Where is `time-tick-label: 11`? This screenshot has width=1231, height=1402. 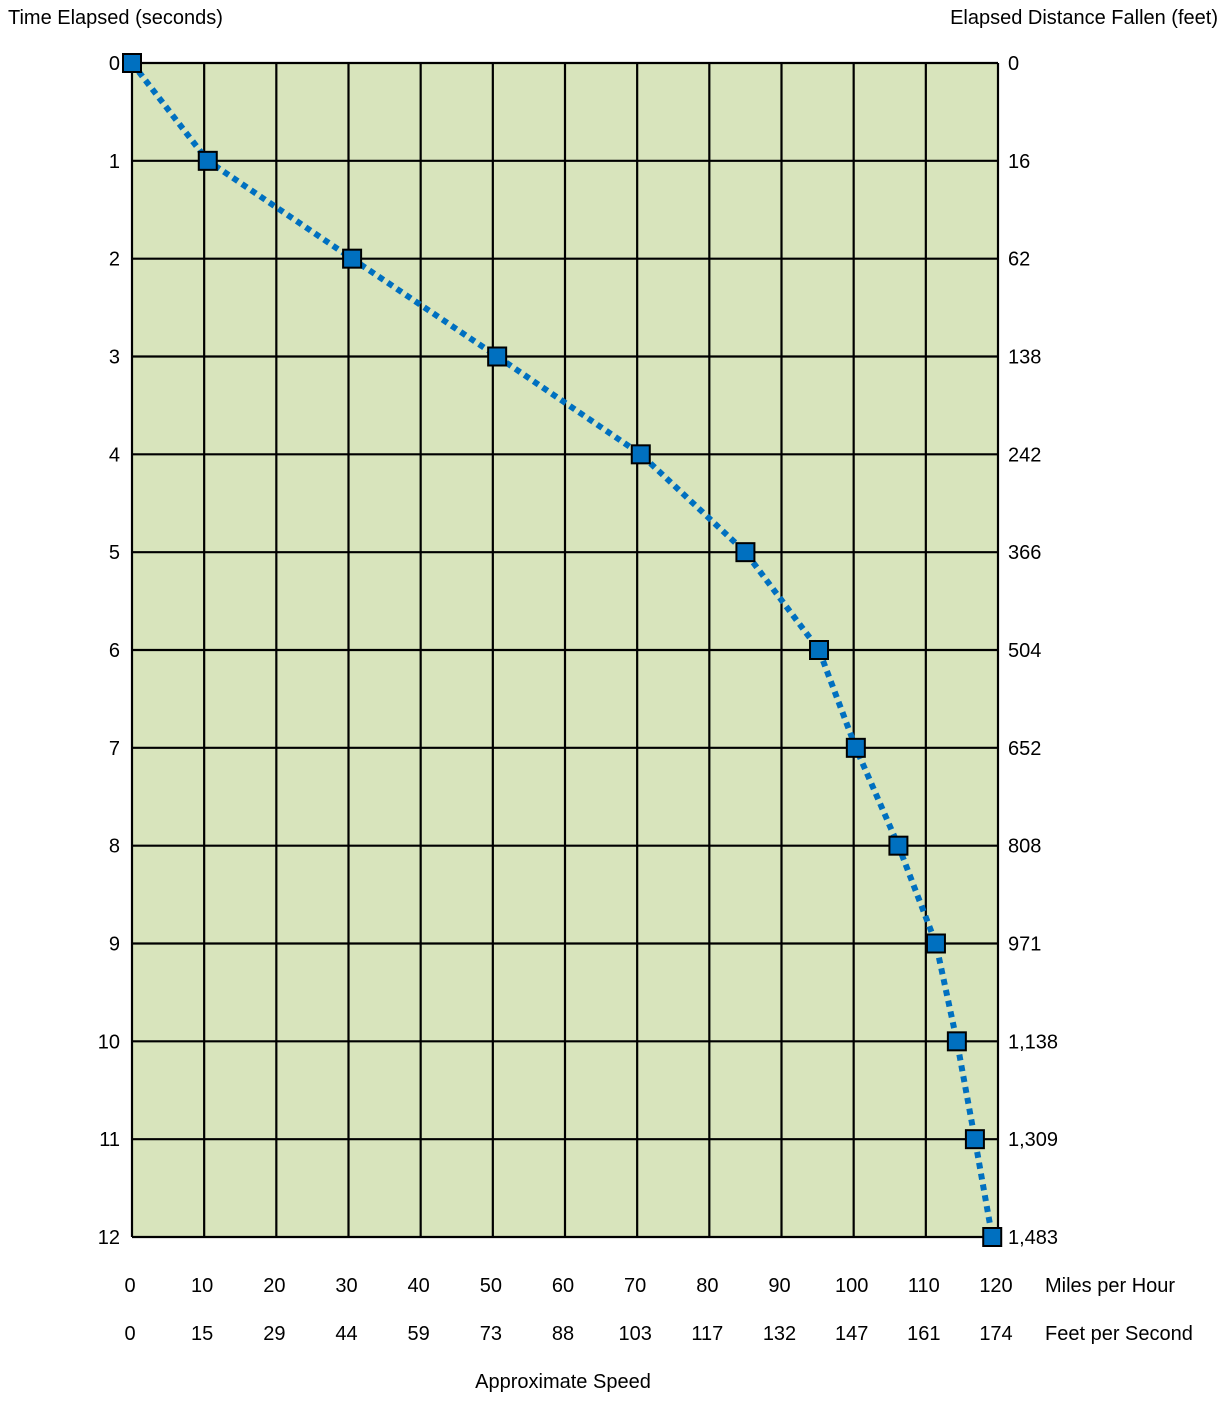
time-tick-label: 11 is located at coordinates (109, 1140).